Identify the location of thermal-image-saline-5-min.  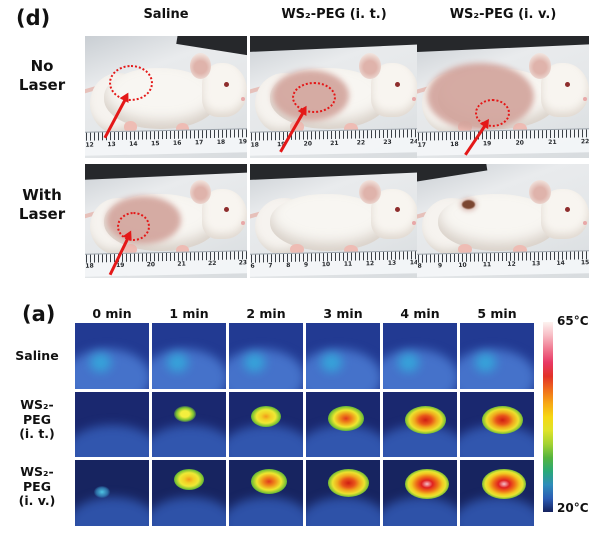
(497, 356).